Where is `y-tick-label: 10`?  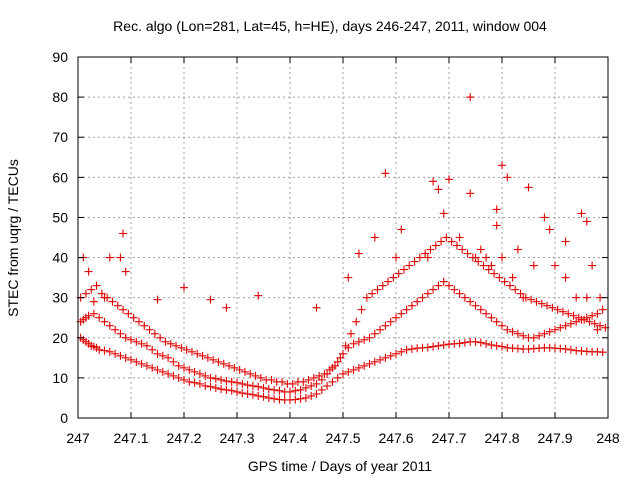
y-tick-label: 10 is located at coordinates (60, 378).